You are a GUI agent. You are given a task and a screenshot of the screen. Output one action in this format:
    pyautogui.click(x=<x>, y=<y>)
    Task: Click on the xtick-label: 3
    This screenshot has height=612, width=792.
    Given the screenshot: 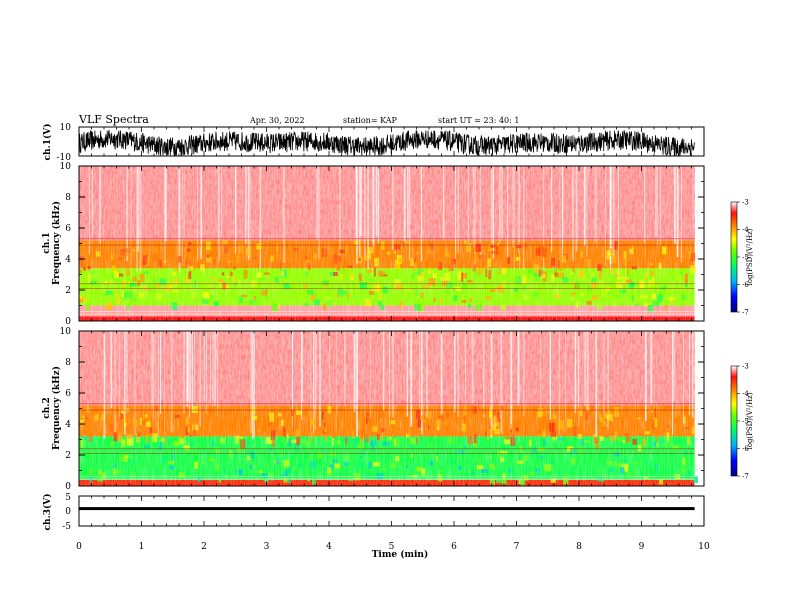 What is the action you would take?
    pyautogui.click(x=267, y=547)
    